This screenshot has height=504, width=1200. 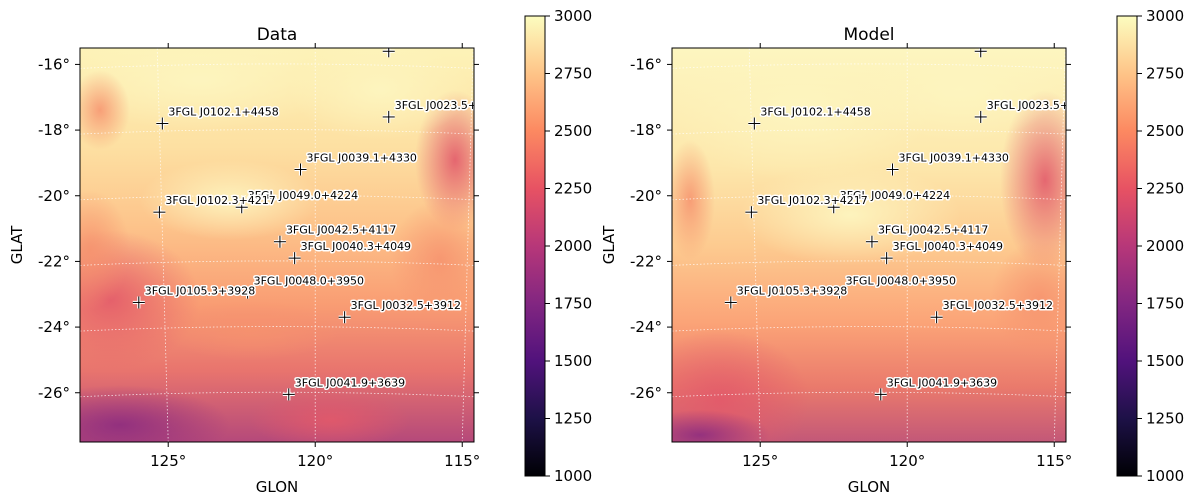 I want to click on data-source-label: 3FGL J0041.9+3639, so click(x=350, y=382).